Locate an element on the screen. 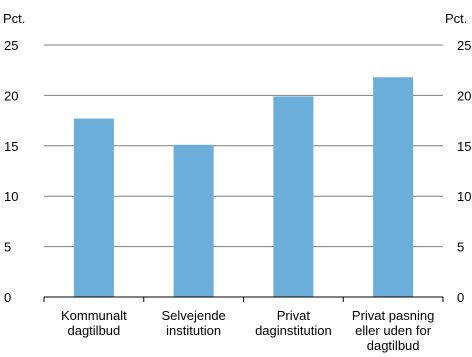 This screenshot has width=472, height=357. y-tick-label-right: 25 is located at coordinates (464, 45).